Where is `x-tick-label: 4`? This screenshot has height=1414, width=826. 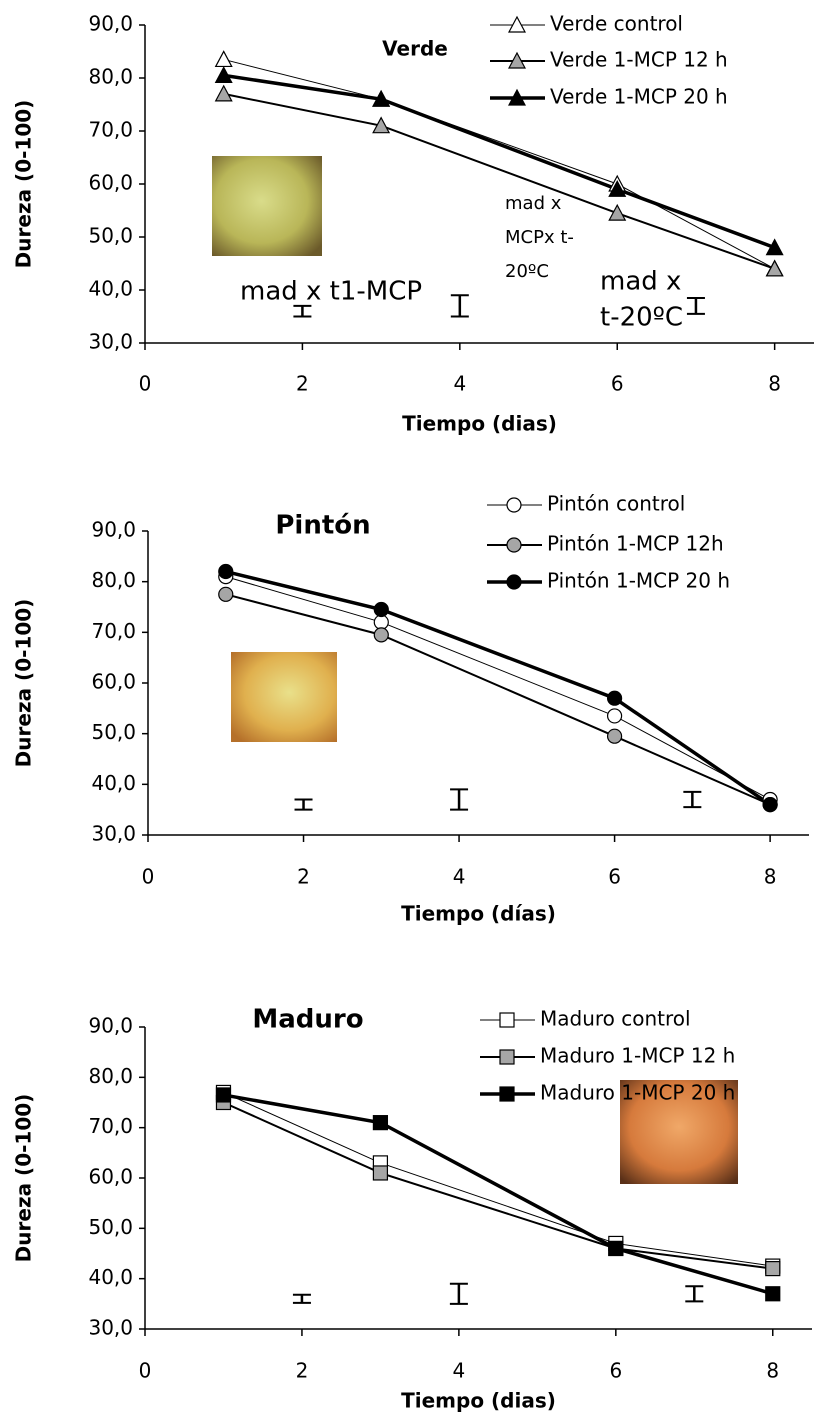
x-tick-label: 4 is located at coordinates (459, 384).